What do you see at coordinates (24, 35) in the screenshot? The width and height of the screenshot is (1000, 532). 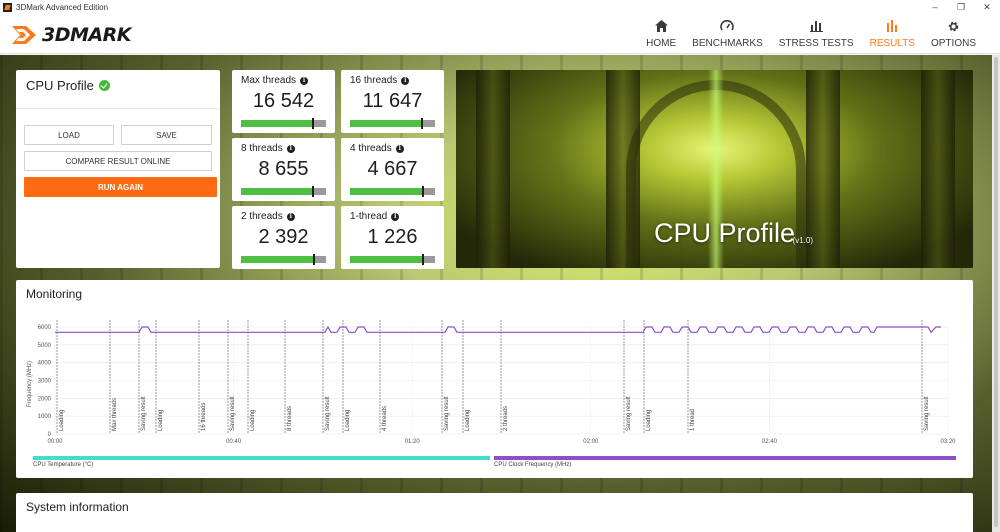 I see `logo-mark-icon` at bounding box center [24, 35].